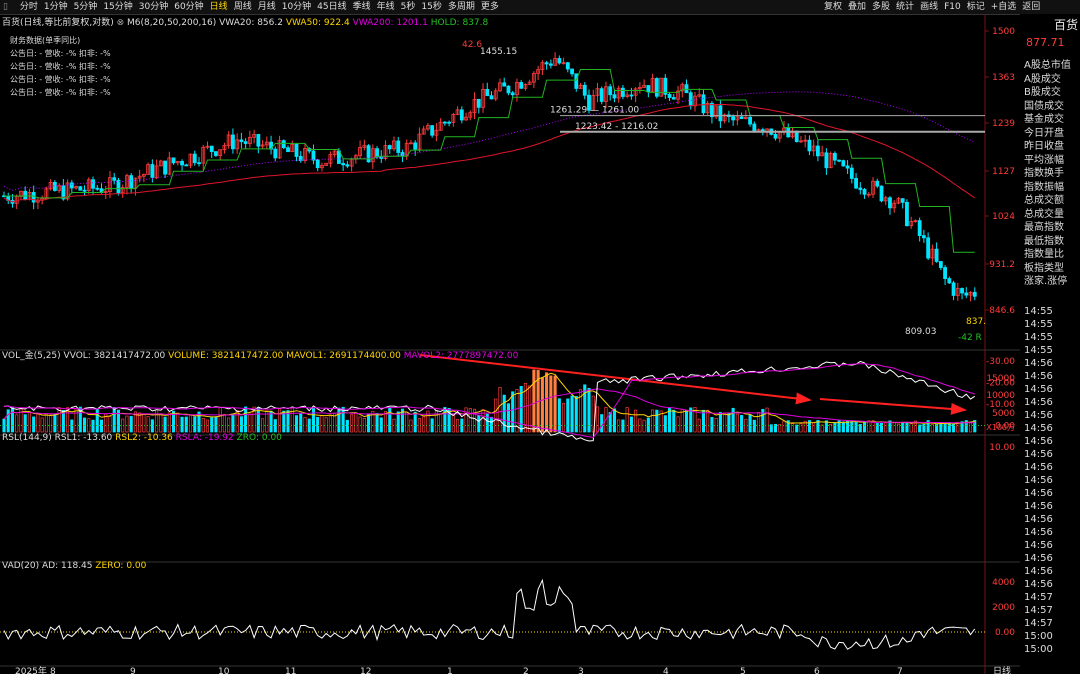 The height and width of the screenshot is (674, 1080). What do you see at coordinates (881, 7) in the screenshot?
I see `toolbar-button: 多股` at bounding box center [881, 7].